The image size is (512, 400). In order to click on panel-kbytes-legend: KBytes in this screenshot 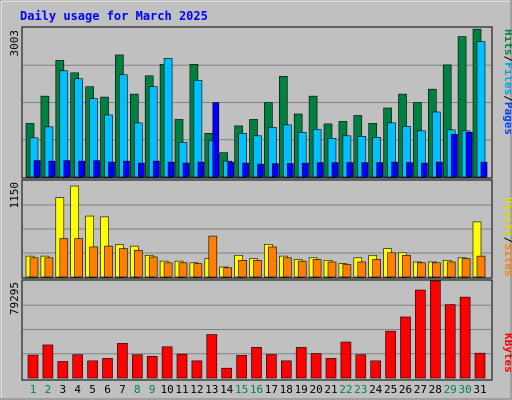, I will do `click(507, 353)`.